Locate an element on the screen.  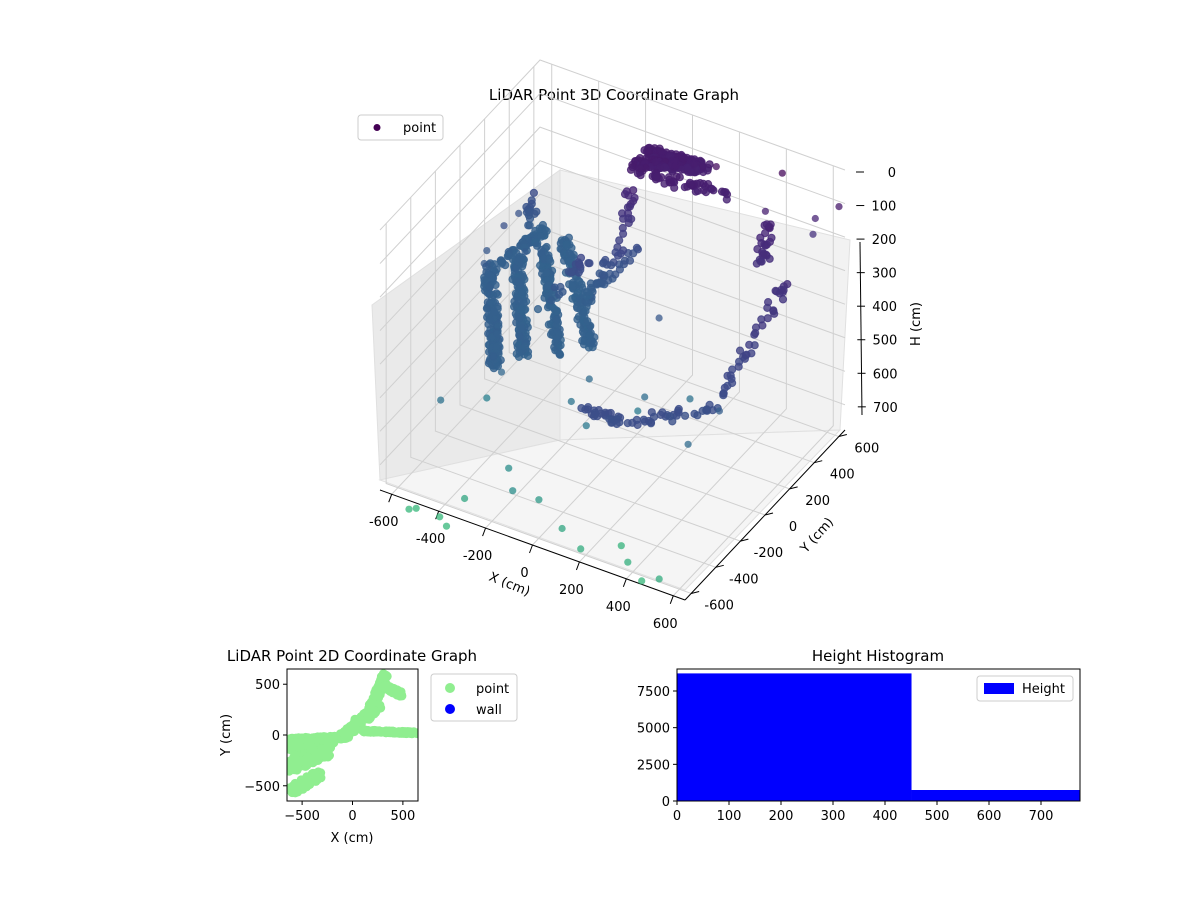
legend-3d-frame is located at coordinates (400, 127).